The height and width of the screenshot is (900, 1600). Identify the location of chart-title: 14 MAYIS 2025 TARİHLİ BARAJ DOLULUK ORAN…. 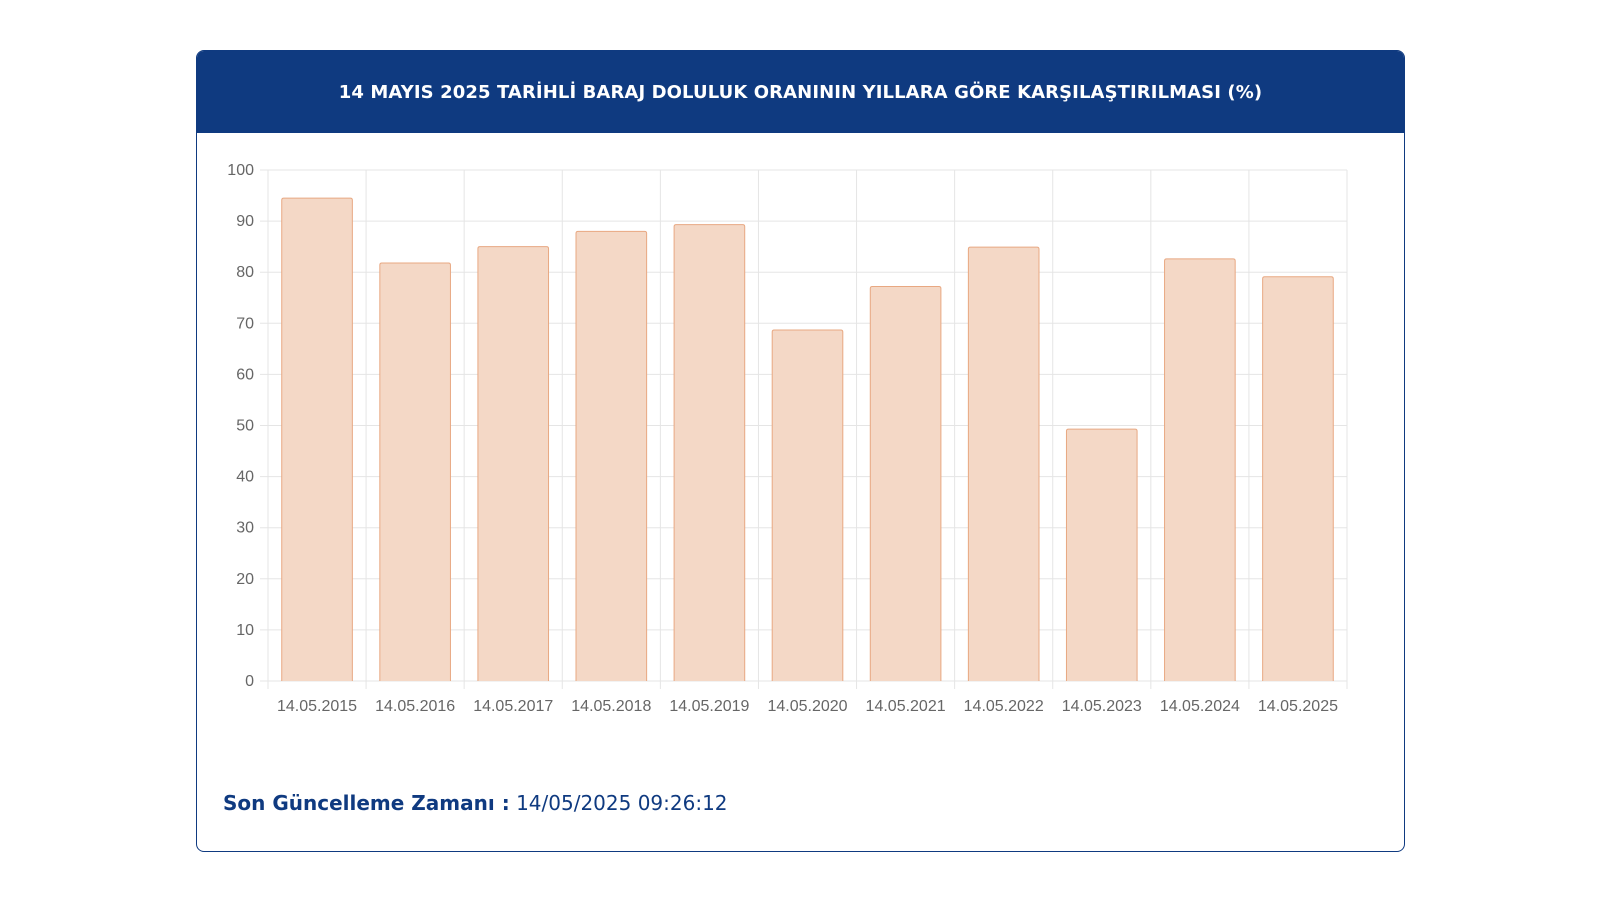
(800, 92).